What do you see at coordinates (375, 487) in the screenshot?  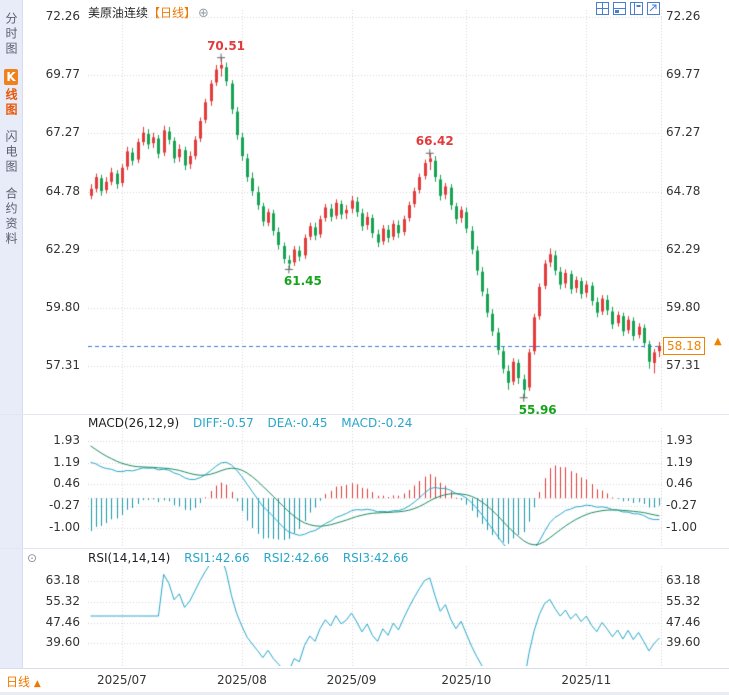 I see `macd-chart-canvas` at bounding box center [375, 487].